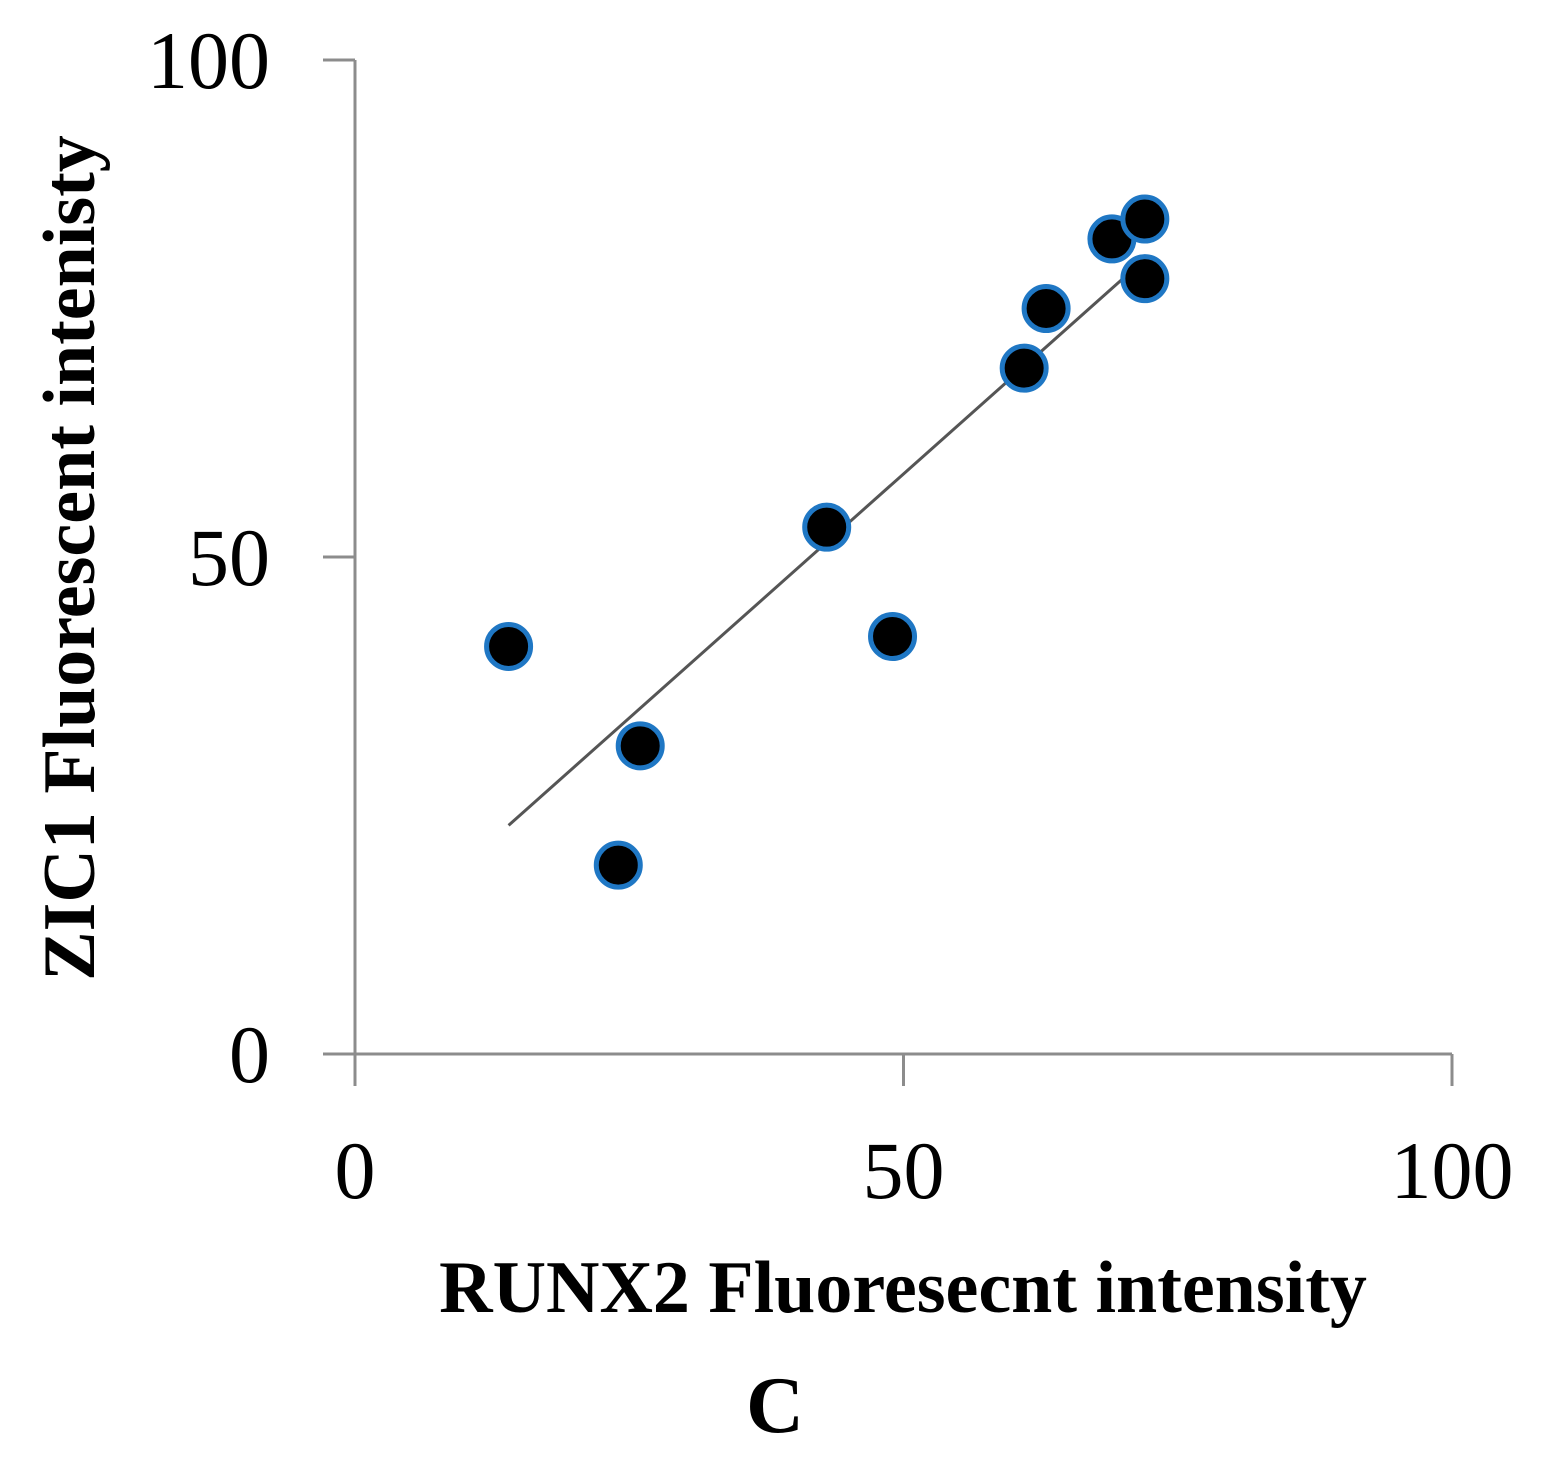 Image resolution: width=1544 pixels, height=1460 pixels. Describe the element at coordinates (1452, 1170) in the screenshot. I see `x-tick-label: 100` at that location.